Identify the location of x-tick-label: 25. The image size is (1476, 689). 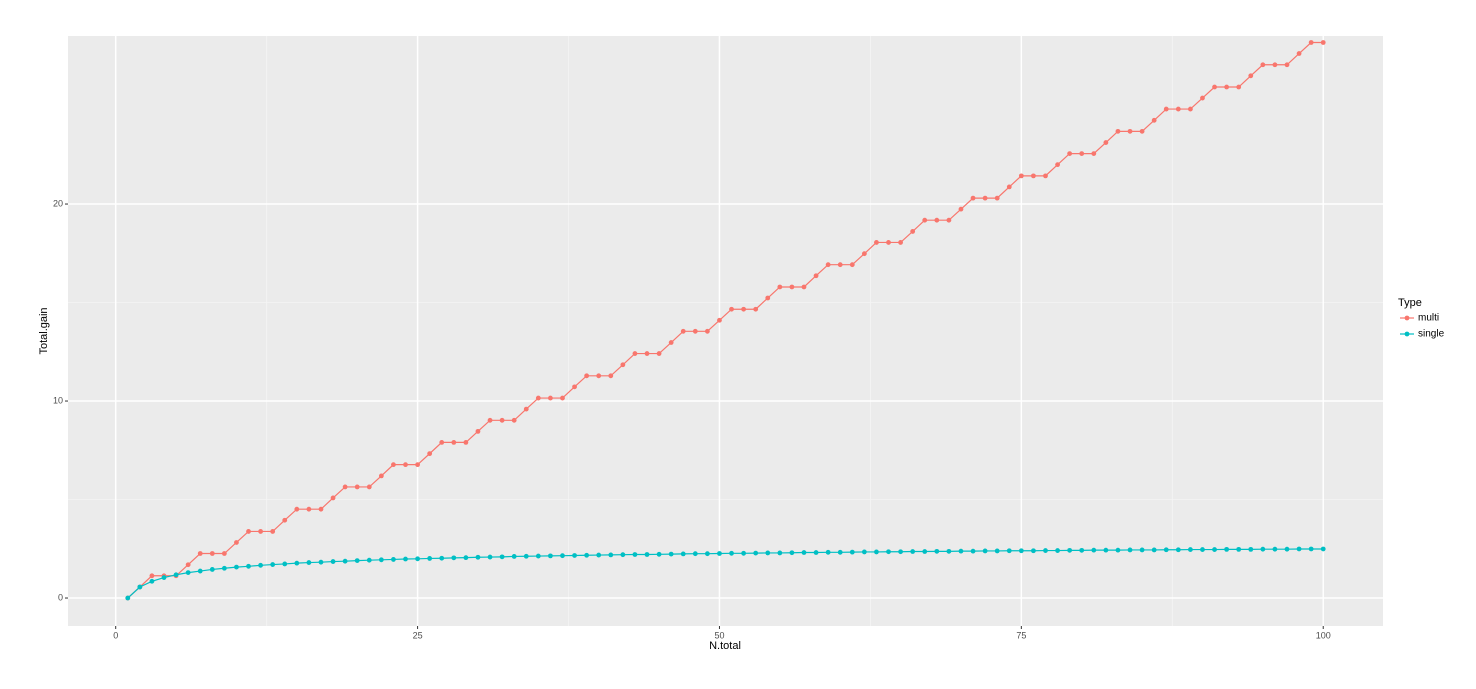
(418, 635).